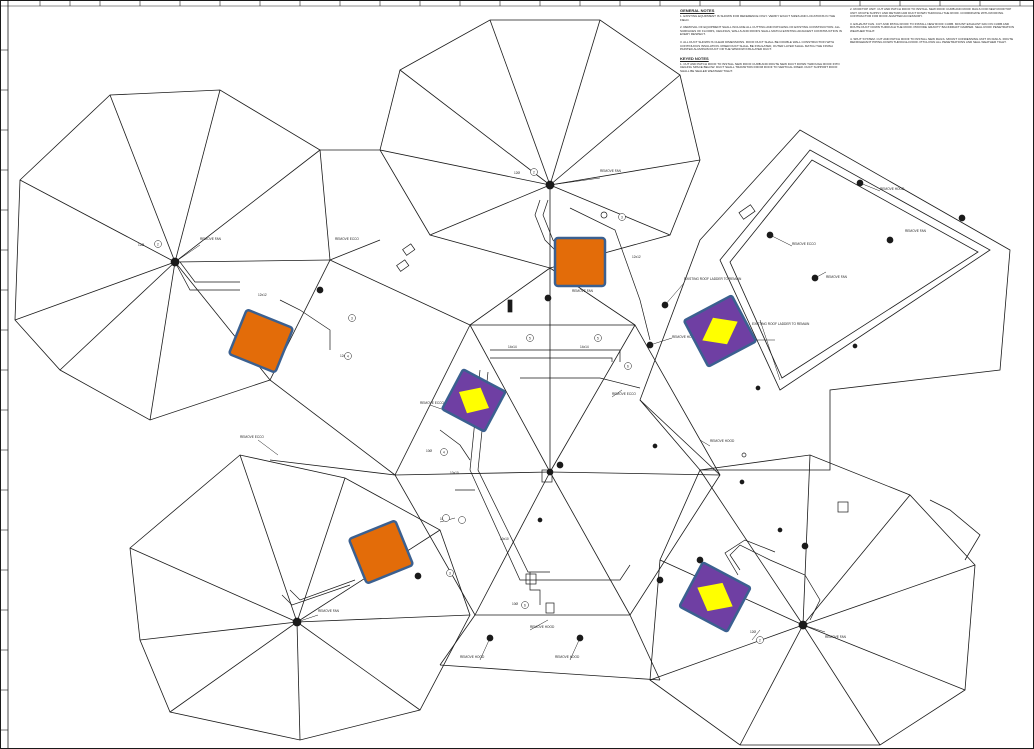 The width and height of the screenshot is (1034, 749). I want to click on ref-top: 2, so click(534, 173).